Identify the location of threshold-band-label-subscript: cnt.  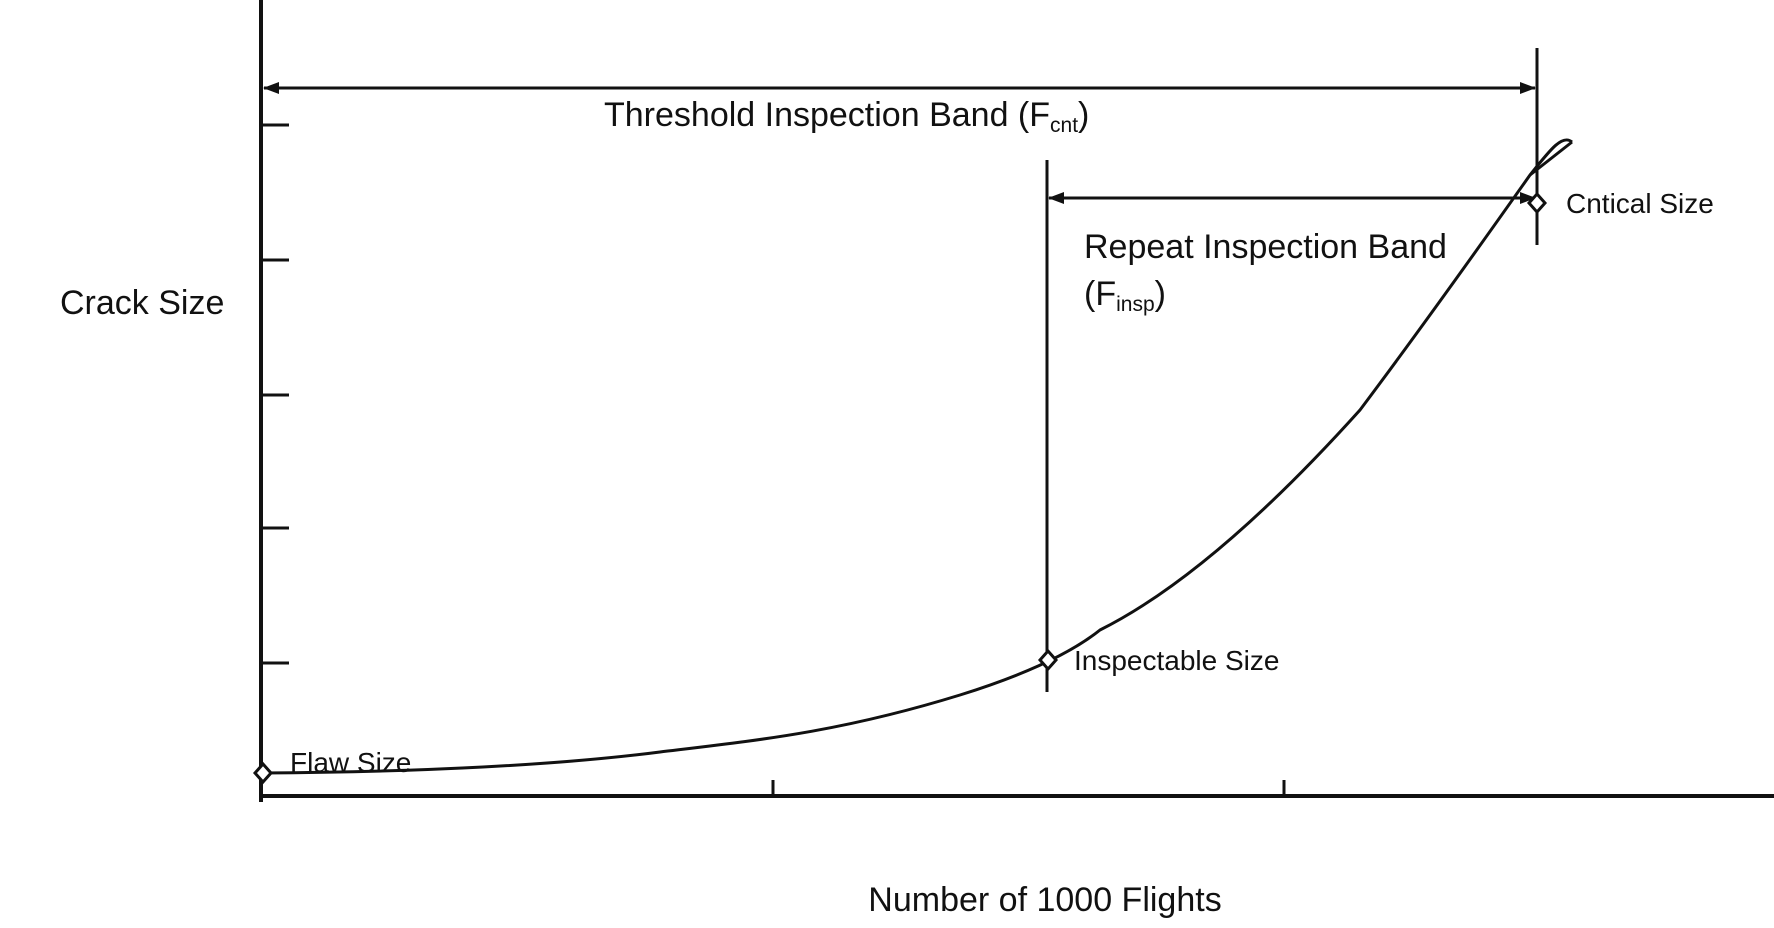
(1064, 125).